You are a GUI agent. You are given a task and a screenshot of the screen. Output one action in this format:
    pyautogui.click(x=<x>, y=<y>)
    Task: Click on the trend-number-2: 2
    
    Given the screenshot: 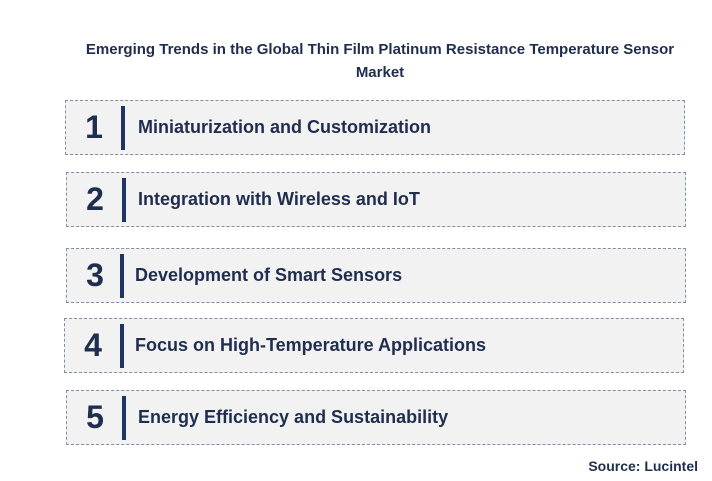 What is the action you would take?
    pyautogui.click(x=95, y=199)
    